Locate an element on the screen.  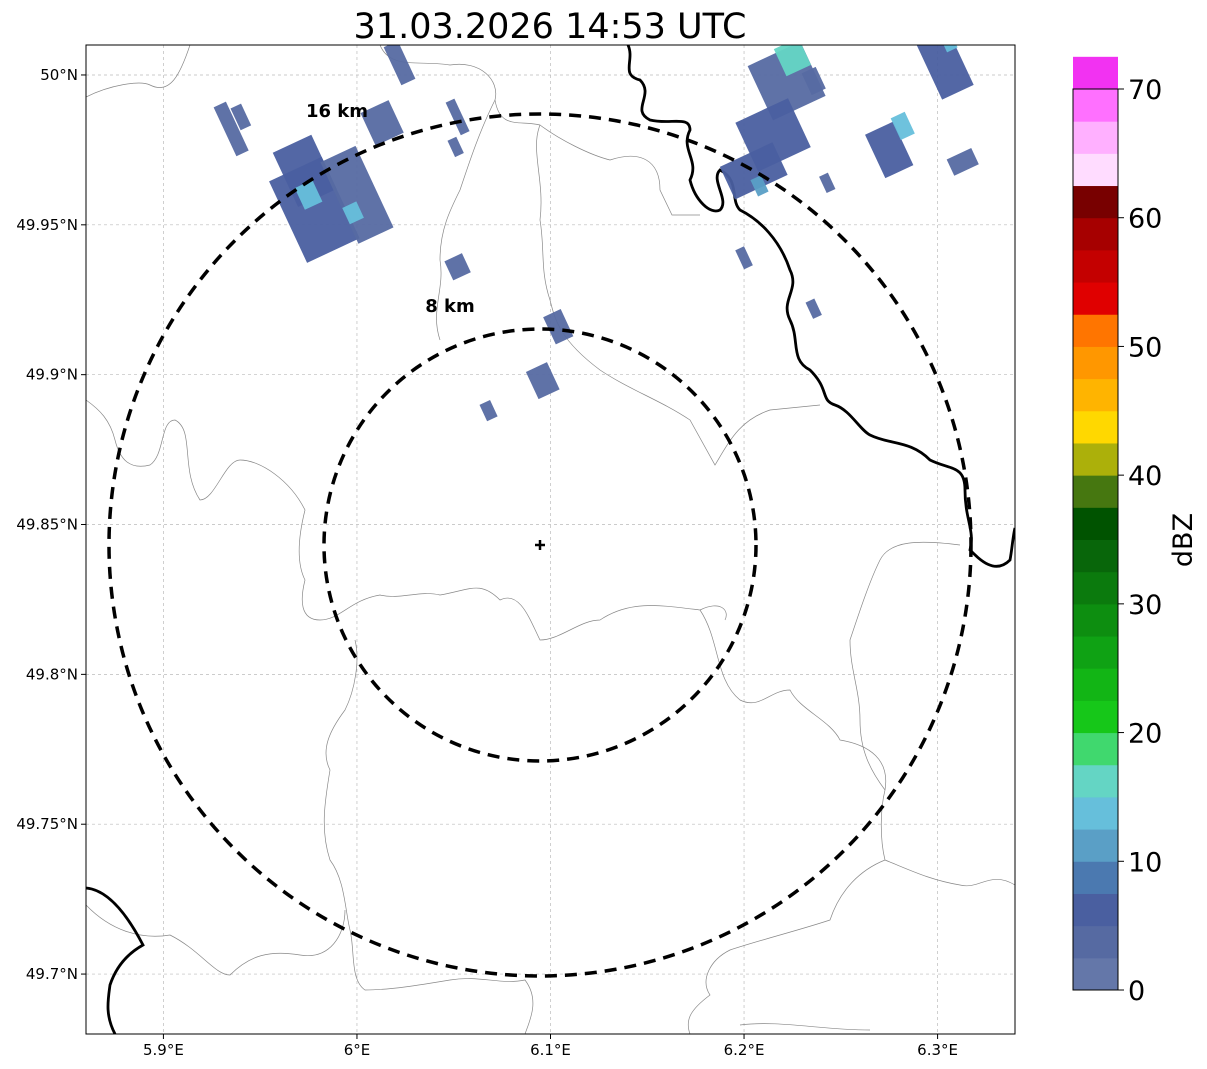
range-ring-8km is located at coordinates (540, 545).